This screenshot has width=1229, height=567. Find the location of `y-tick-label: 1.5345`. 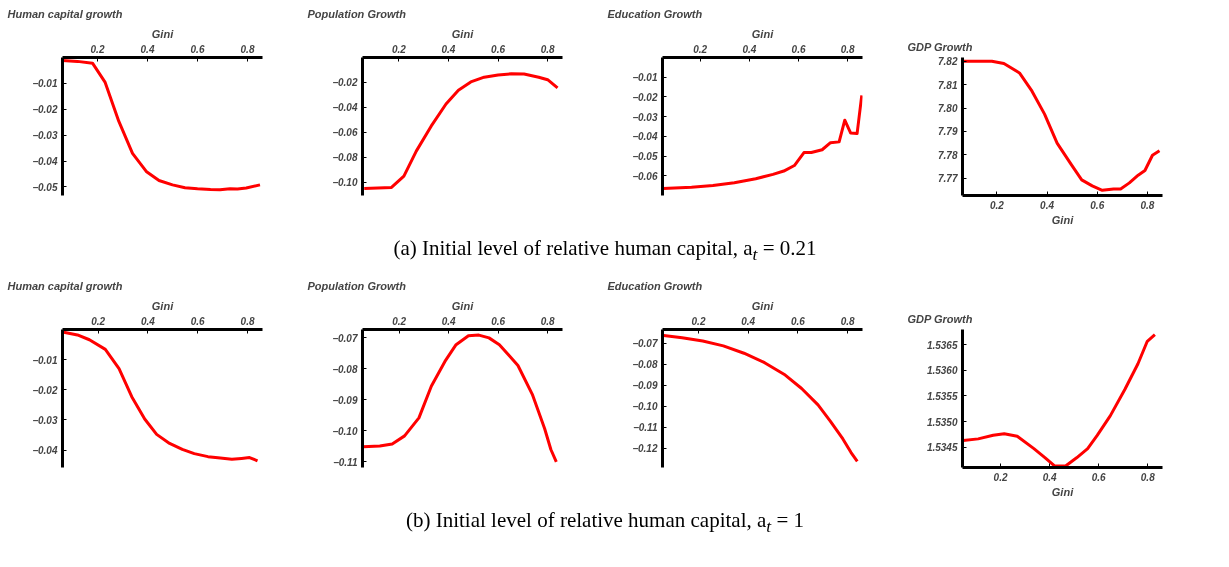

y-tick-label: 1.5345 is located at coordinates (942, 448).